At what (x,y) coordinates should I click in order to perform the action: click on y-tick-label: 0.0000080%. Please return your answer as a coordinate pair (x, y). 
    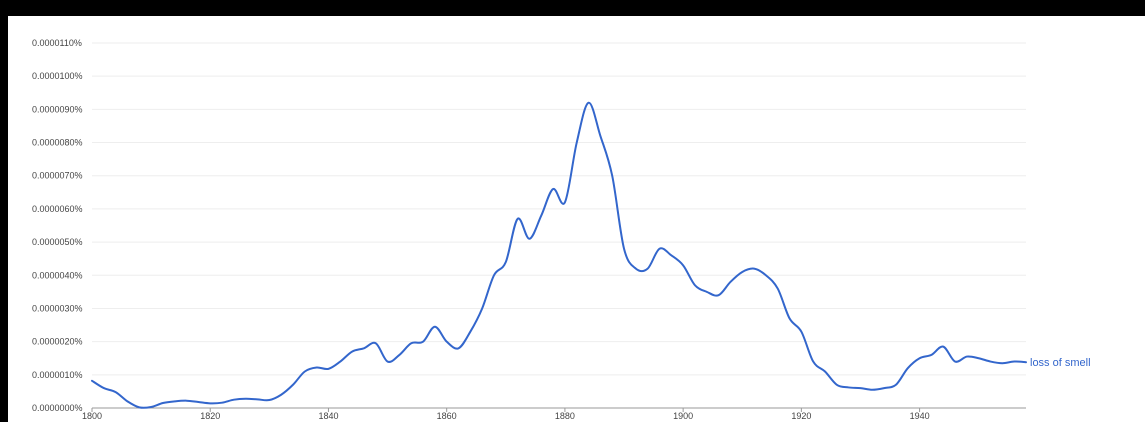
    Looking at the image, I should click on (57, 143).